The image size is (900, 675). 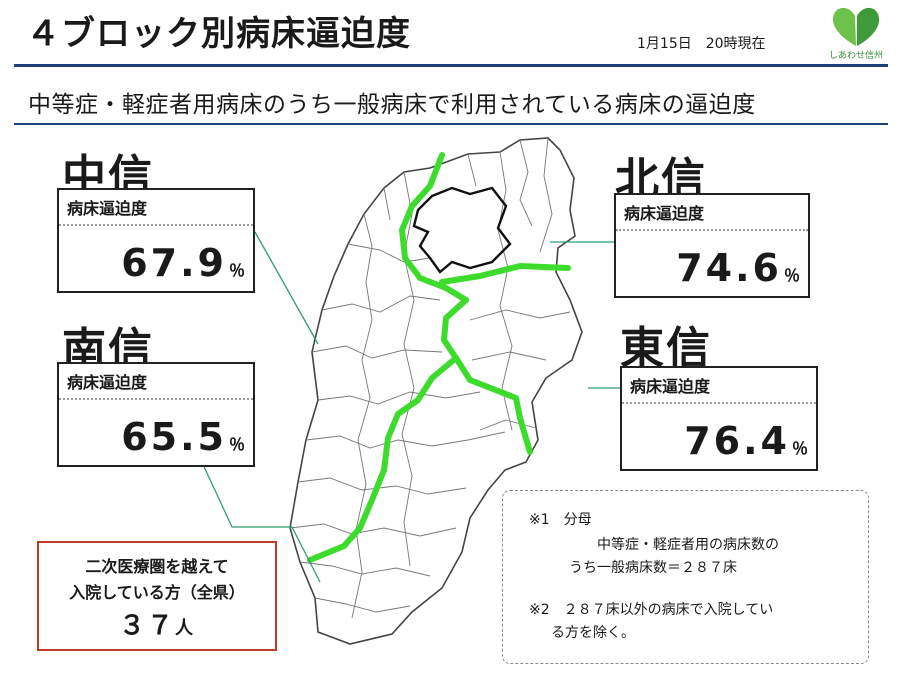 What do you see at coordinates (451, 65) in the screenshot?
I see `title-divider` at bounding box center [451, 65].